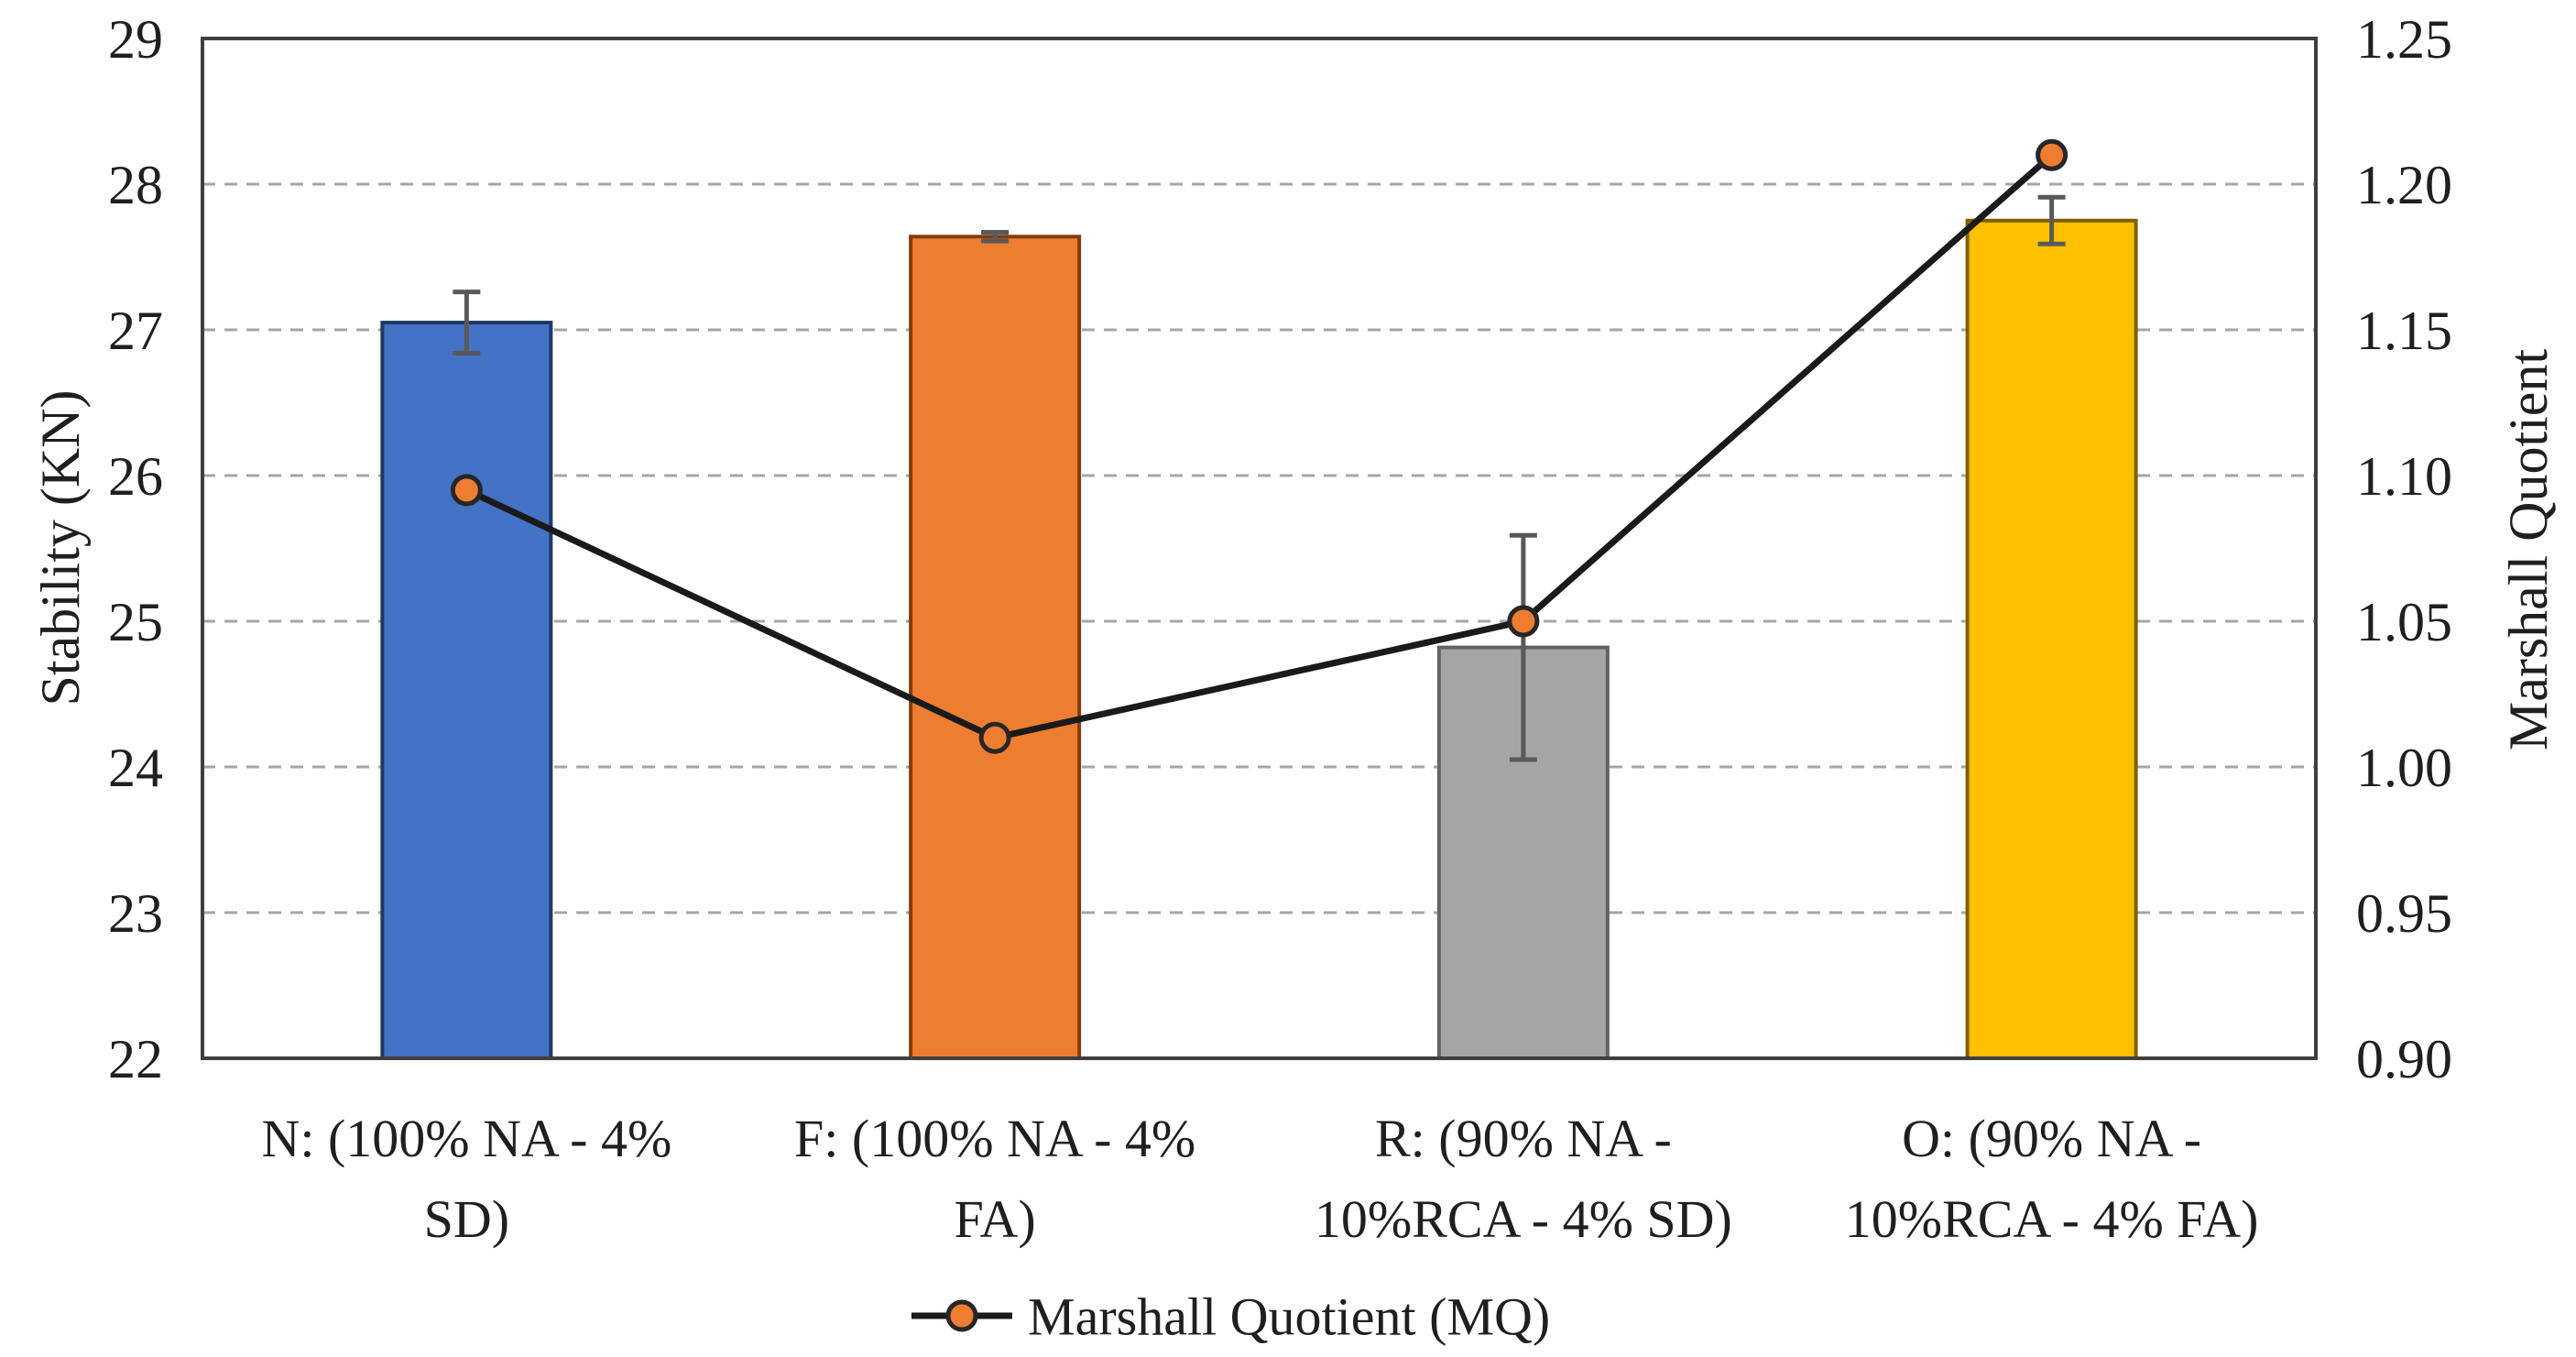 This screenshot has width=2576, height=1357. Describe the element at coordinates (1523, 647) in the screenshot. I see `error-bar-R` at that location.